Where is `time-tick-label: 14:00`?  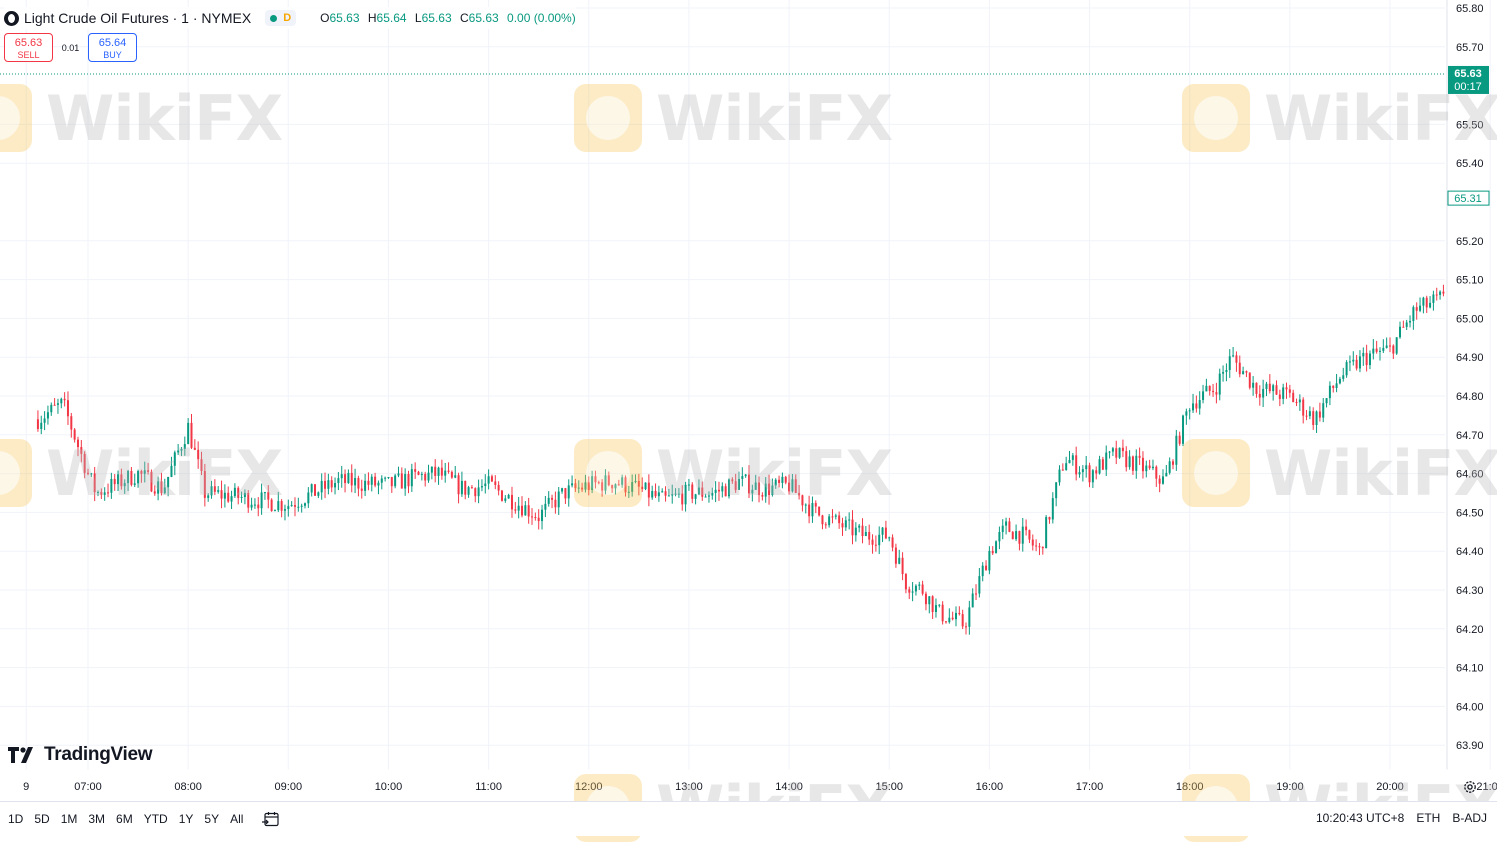
time-tick-label: 14:00 is located at coordinates (789, 787).